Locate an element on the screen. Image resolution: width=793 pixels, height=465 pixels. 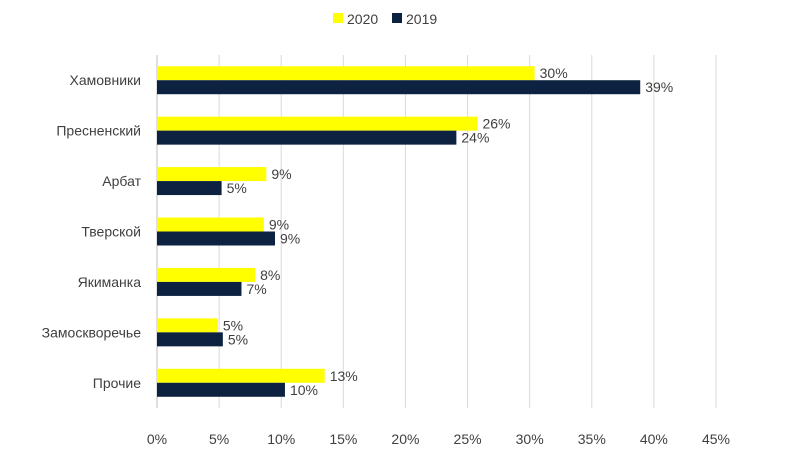
data-label-2019-3: 9% is located at coordinates (290, 239).